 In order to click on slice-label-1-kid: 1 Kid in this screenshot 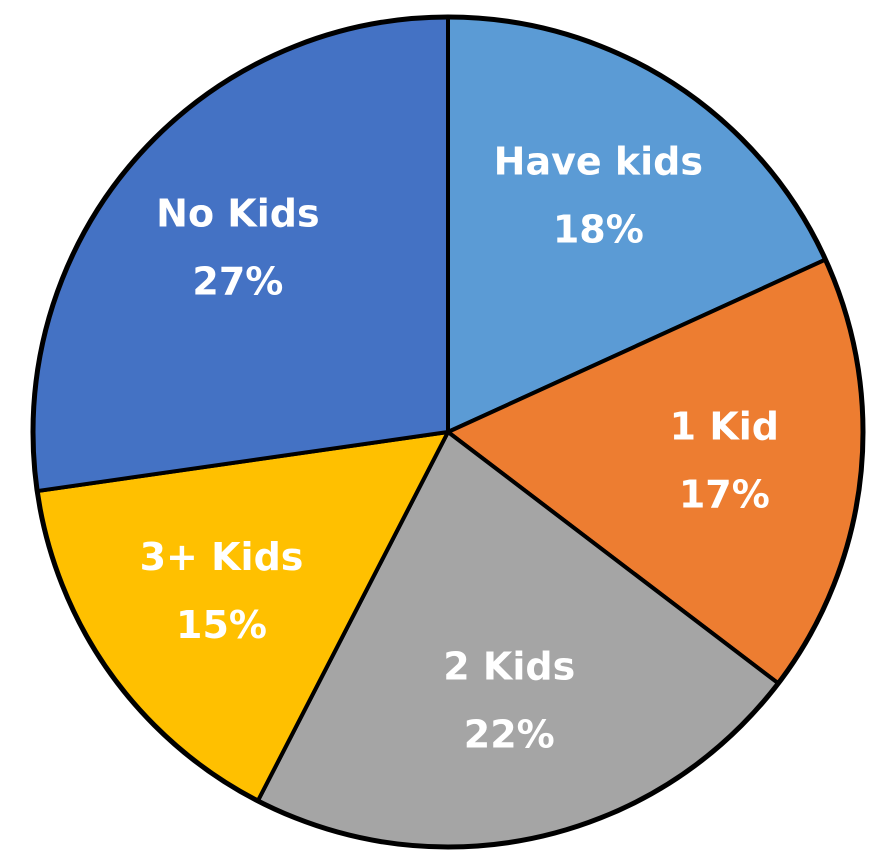, I will do `click(724, 426)`.